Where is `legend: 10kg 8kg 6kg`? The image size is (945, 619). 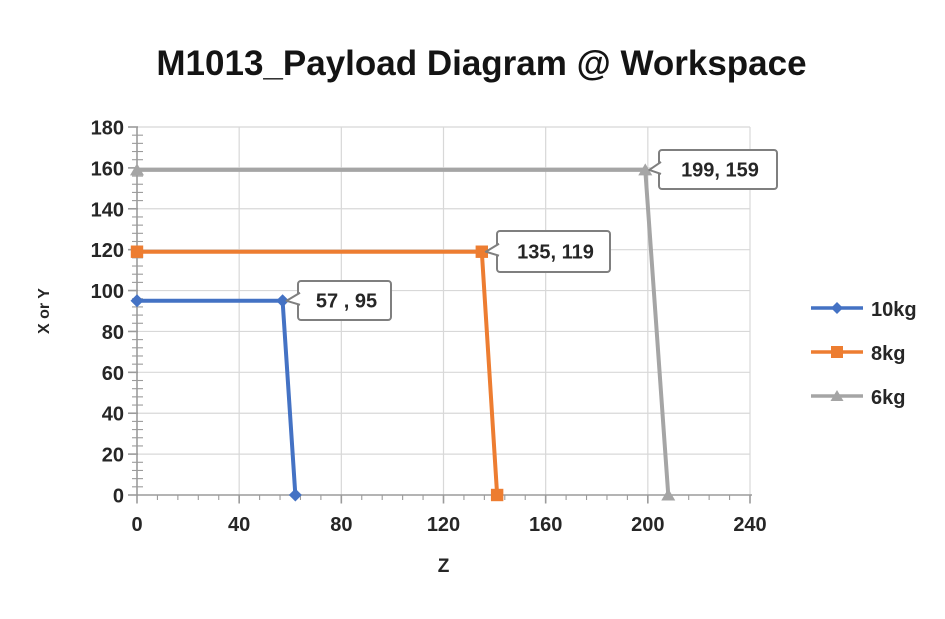 legend: 10kg 8kg 6kg is located at coordinates (863, 354).